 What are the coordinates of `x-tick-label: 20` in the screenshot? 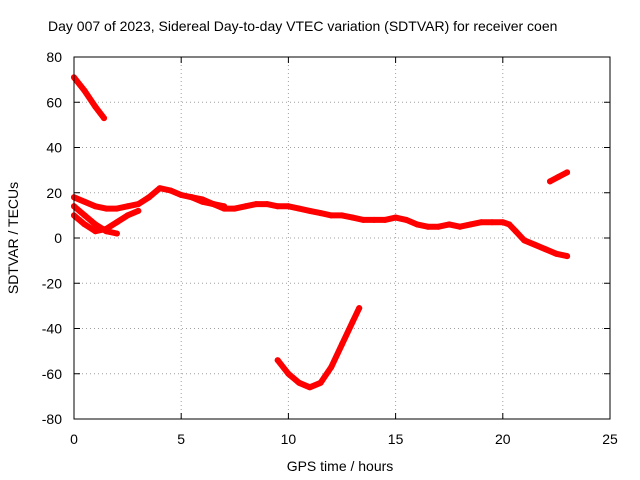 It's located at (503, 439).